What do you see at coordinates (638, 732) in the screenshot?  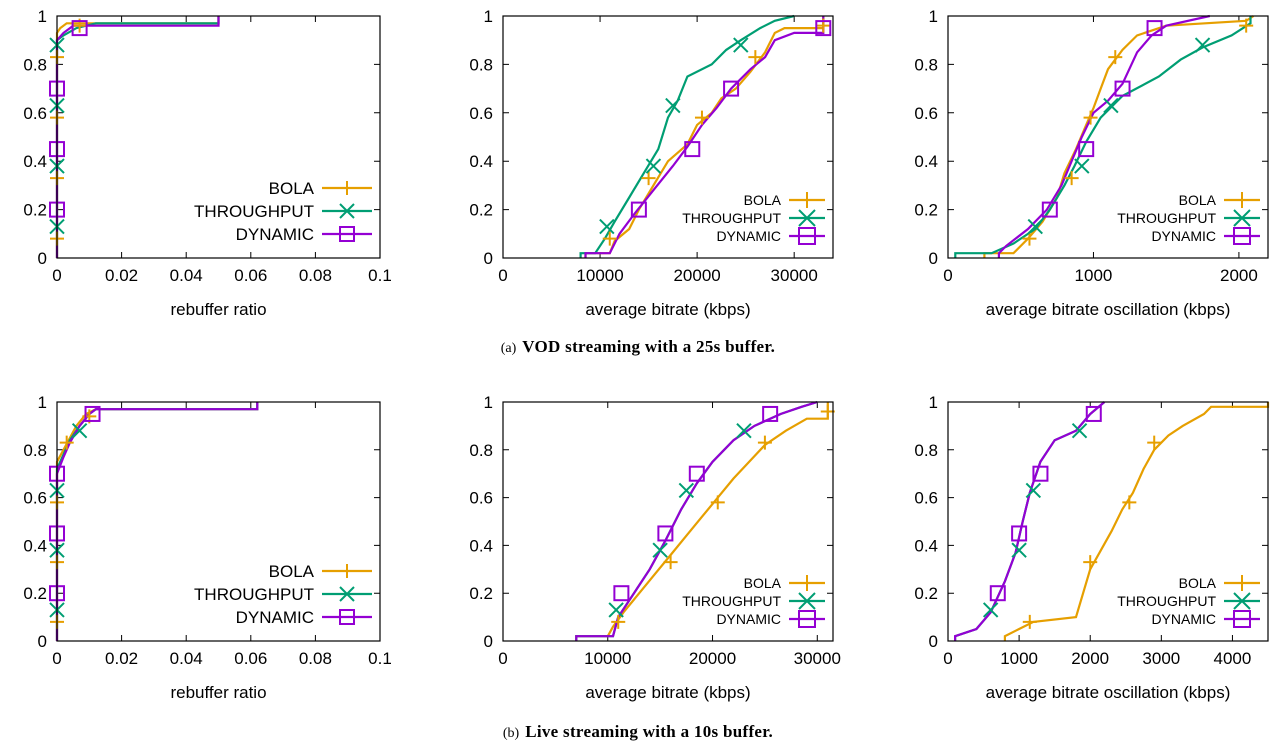 I see `caption-b: (b) Live streaming with a 10s buffer.` at bounding box center [638, 732].